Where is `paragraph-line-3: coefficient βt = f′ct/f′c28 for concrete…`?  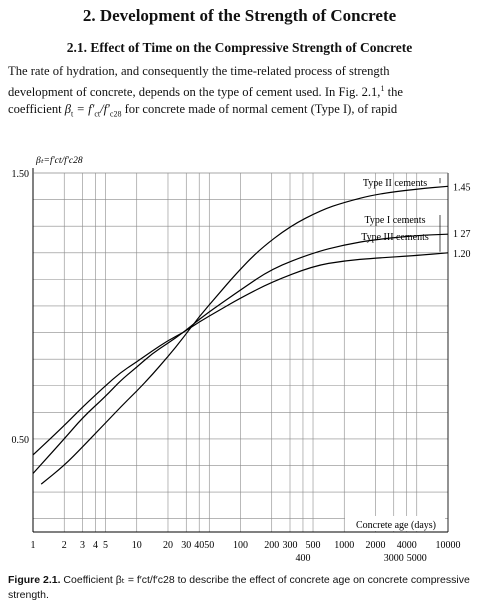
paragraph-line-3: coefficient βt = f′ct/f′c28 for concrete… is located at coordinates (241, 112).